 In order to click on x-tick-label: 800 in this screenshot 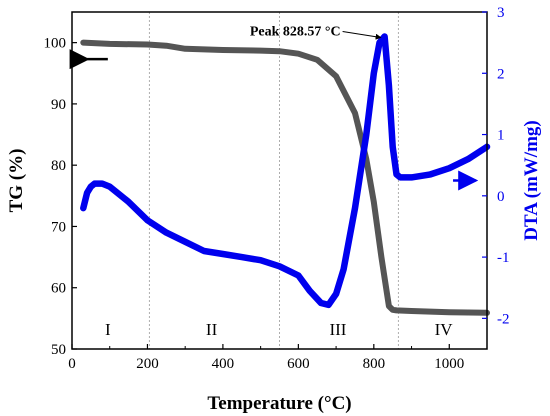, I will do `click(374, 364)`.